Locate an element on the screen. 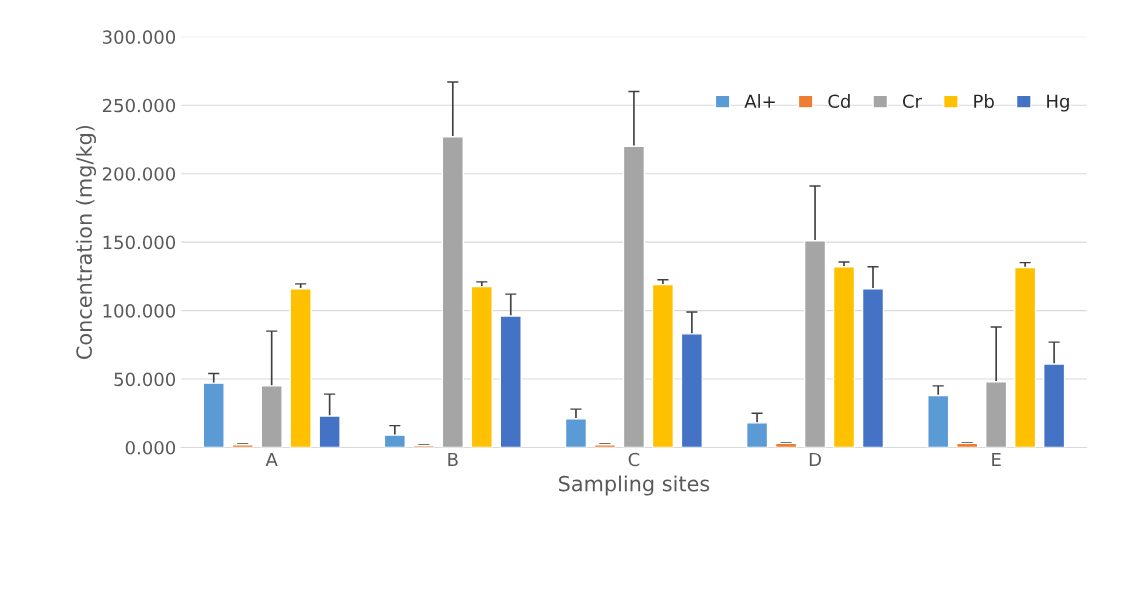 The image size is (1132, 613). x-tick-label: A is located at coordinates (271, 459).